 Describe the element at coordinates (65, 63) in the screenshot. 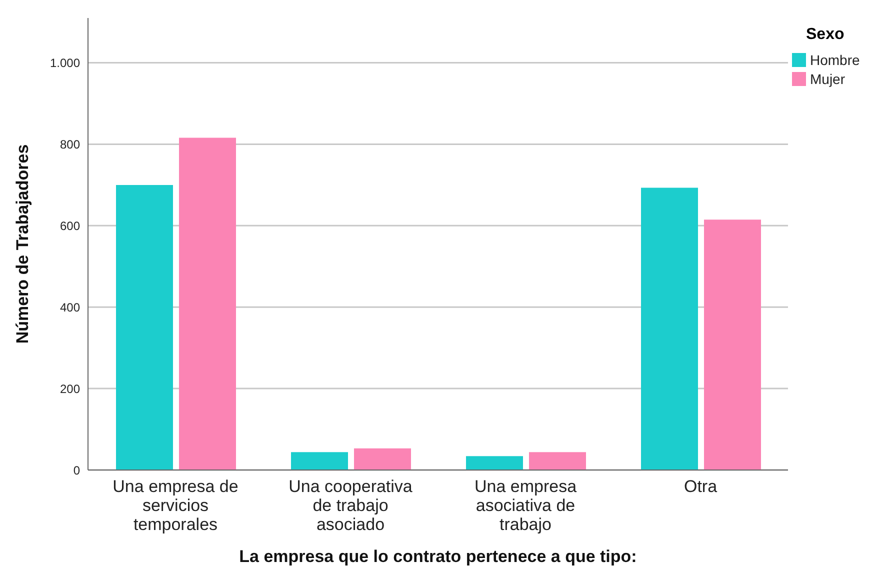

I see `y-tick-label: 1.000` at that location.